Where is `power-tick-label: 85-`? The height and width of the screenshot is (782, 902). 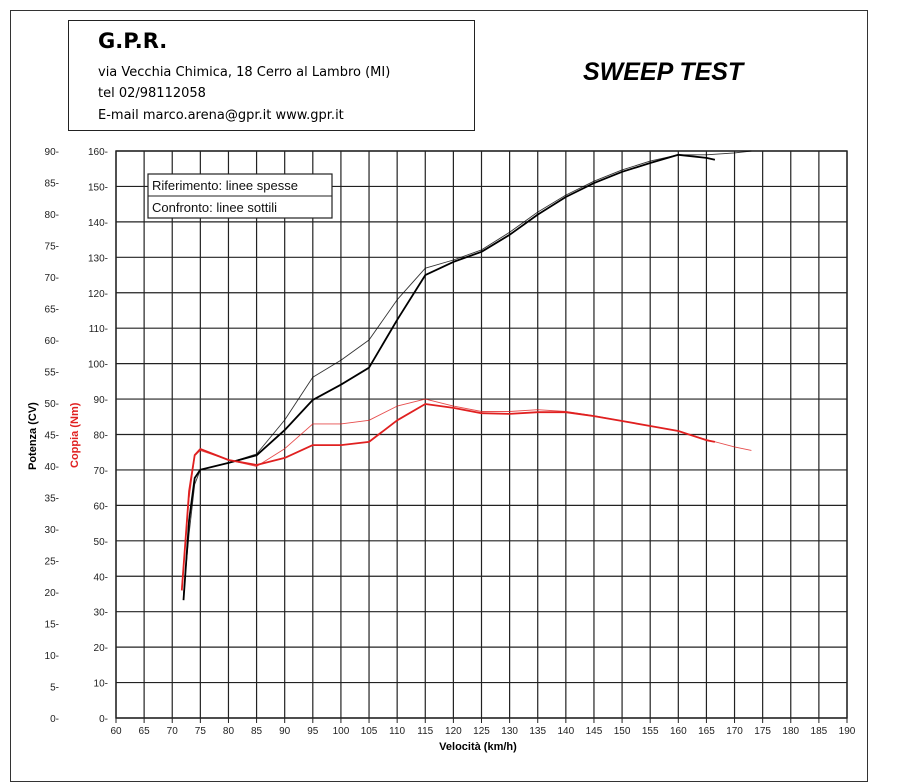 power-tick-label: 85- is located at coordinates (52, 184).